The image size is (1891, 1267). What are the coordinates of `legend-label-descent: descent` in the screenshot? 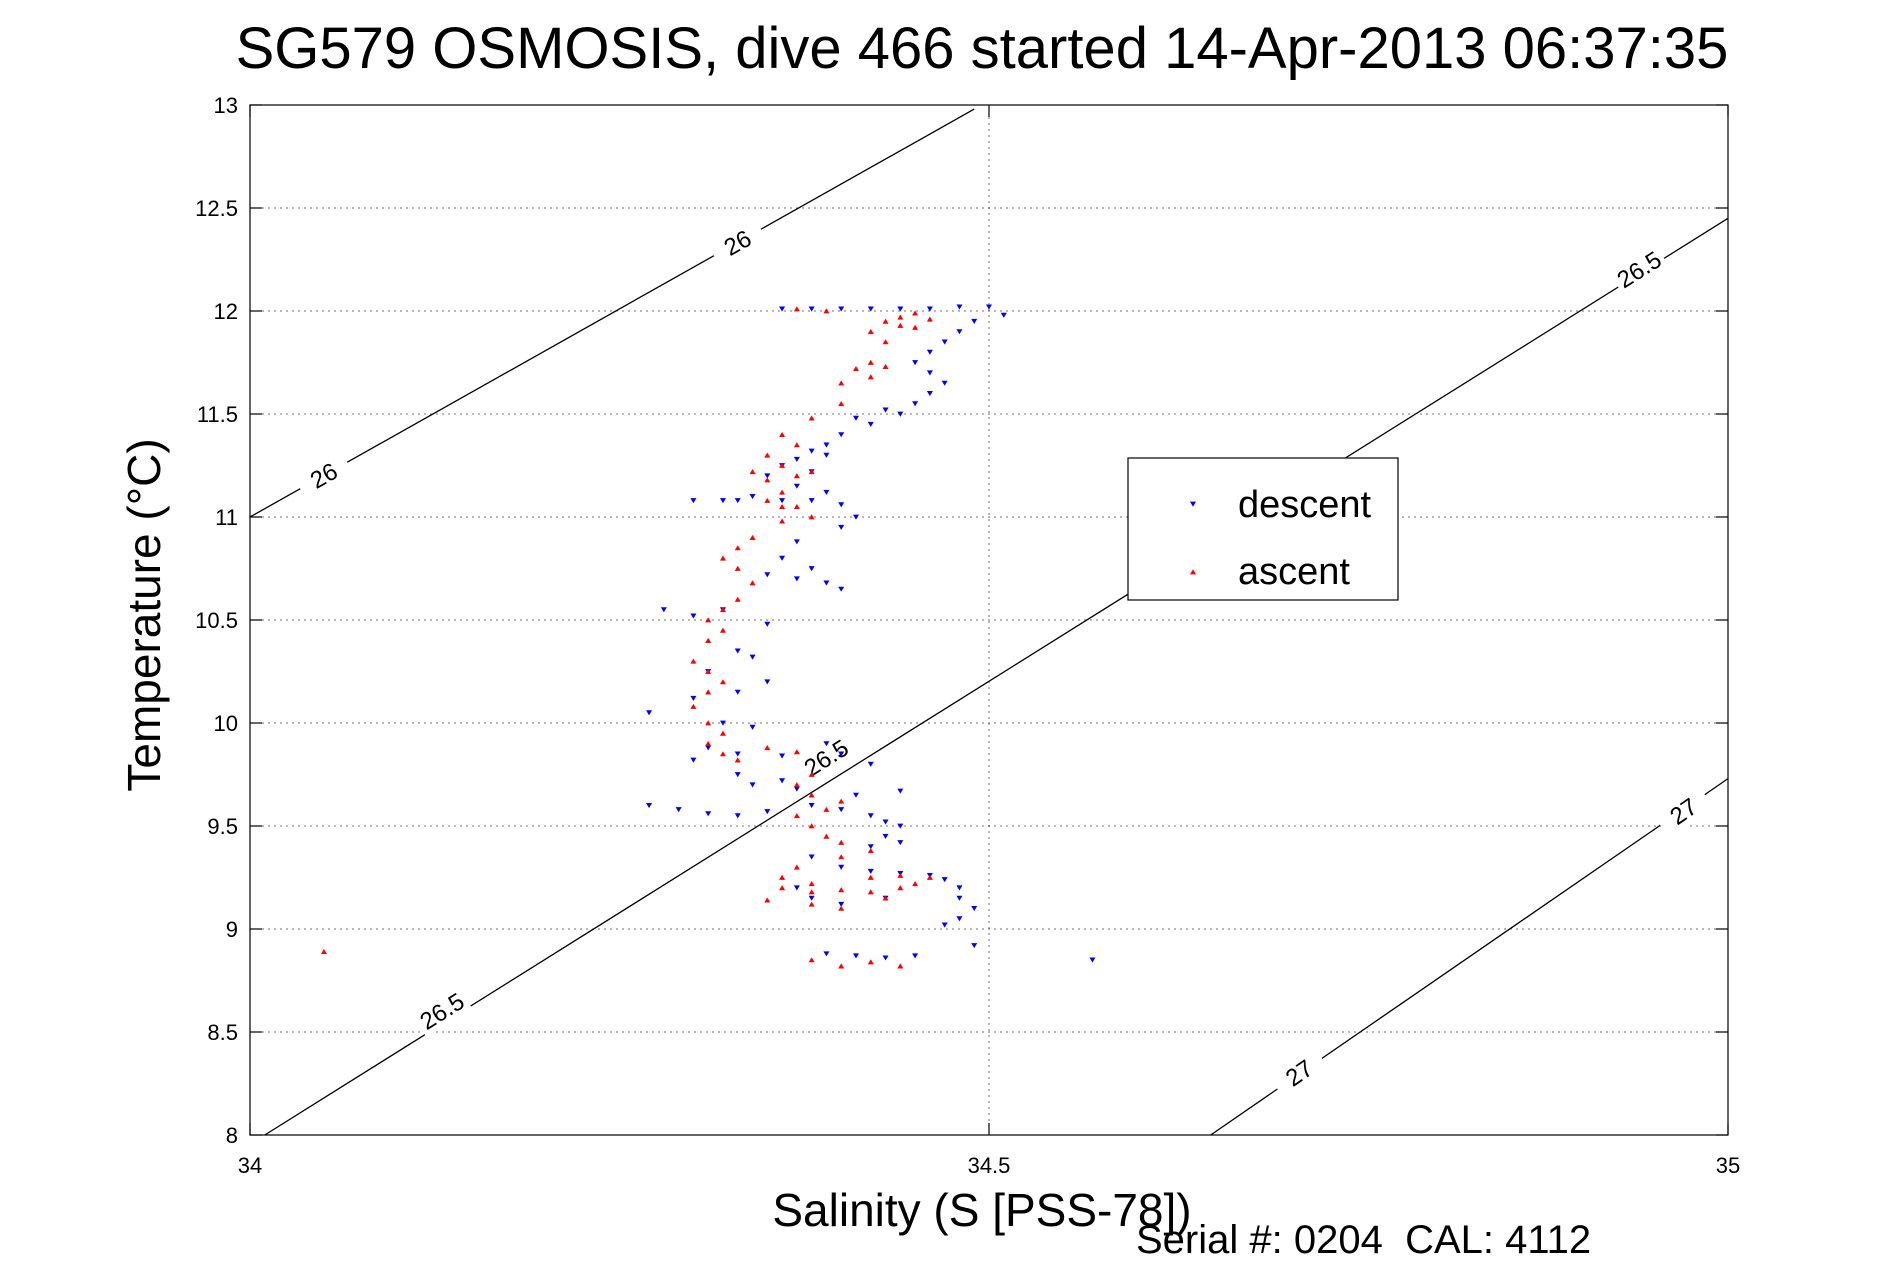 It's located at (1305, 505).